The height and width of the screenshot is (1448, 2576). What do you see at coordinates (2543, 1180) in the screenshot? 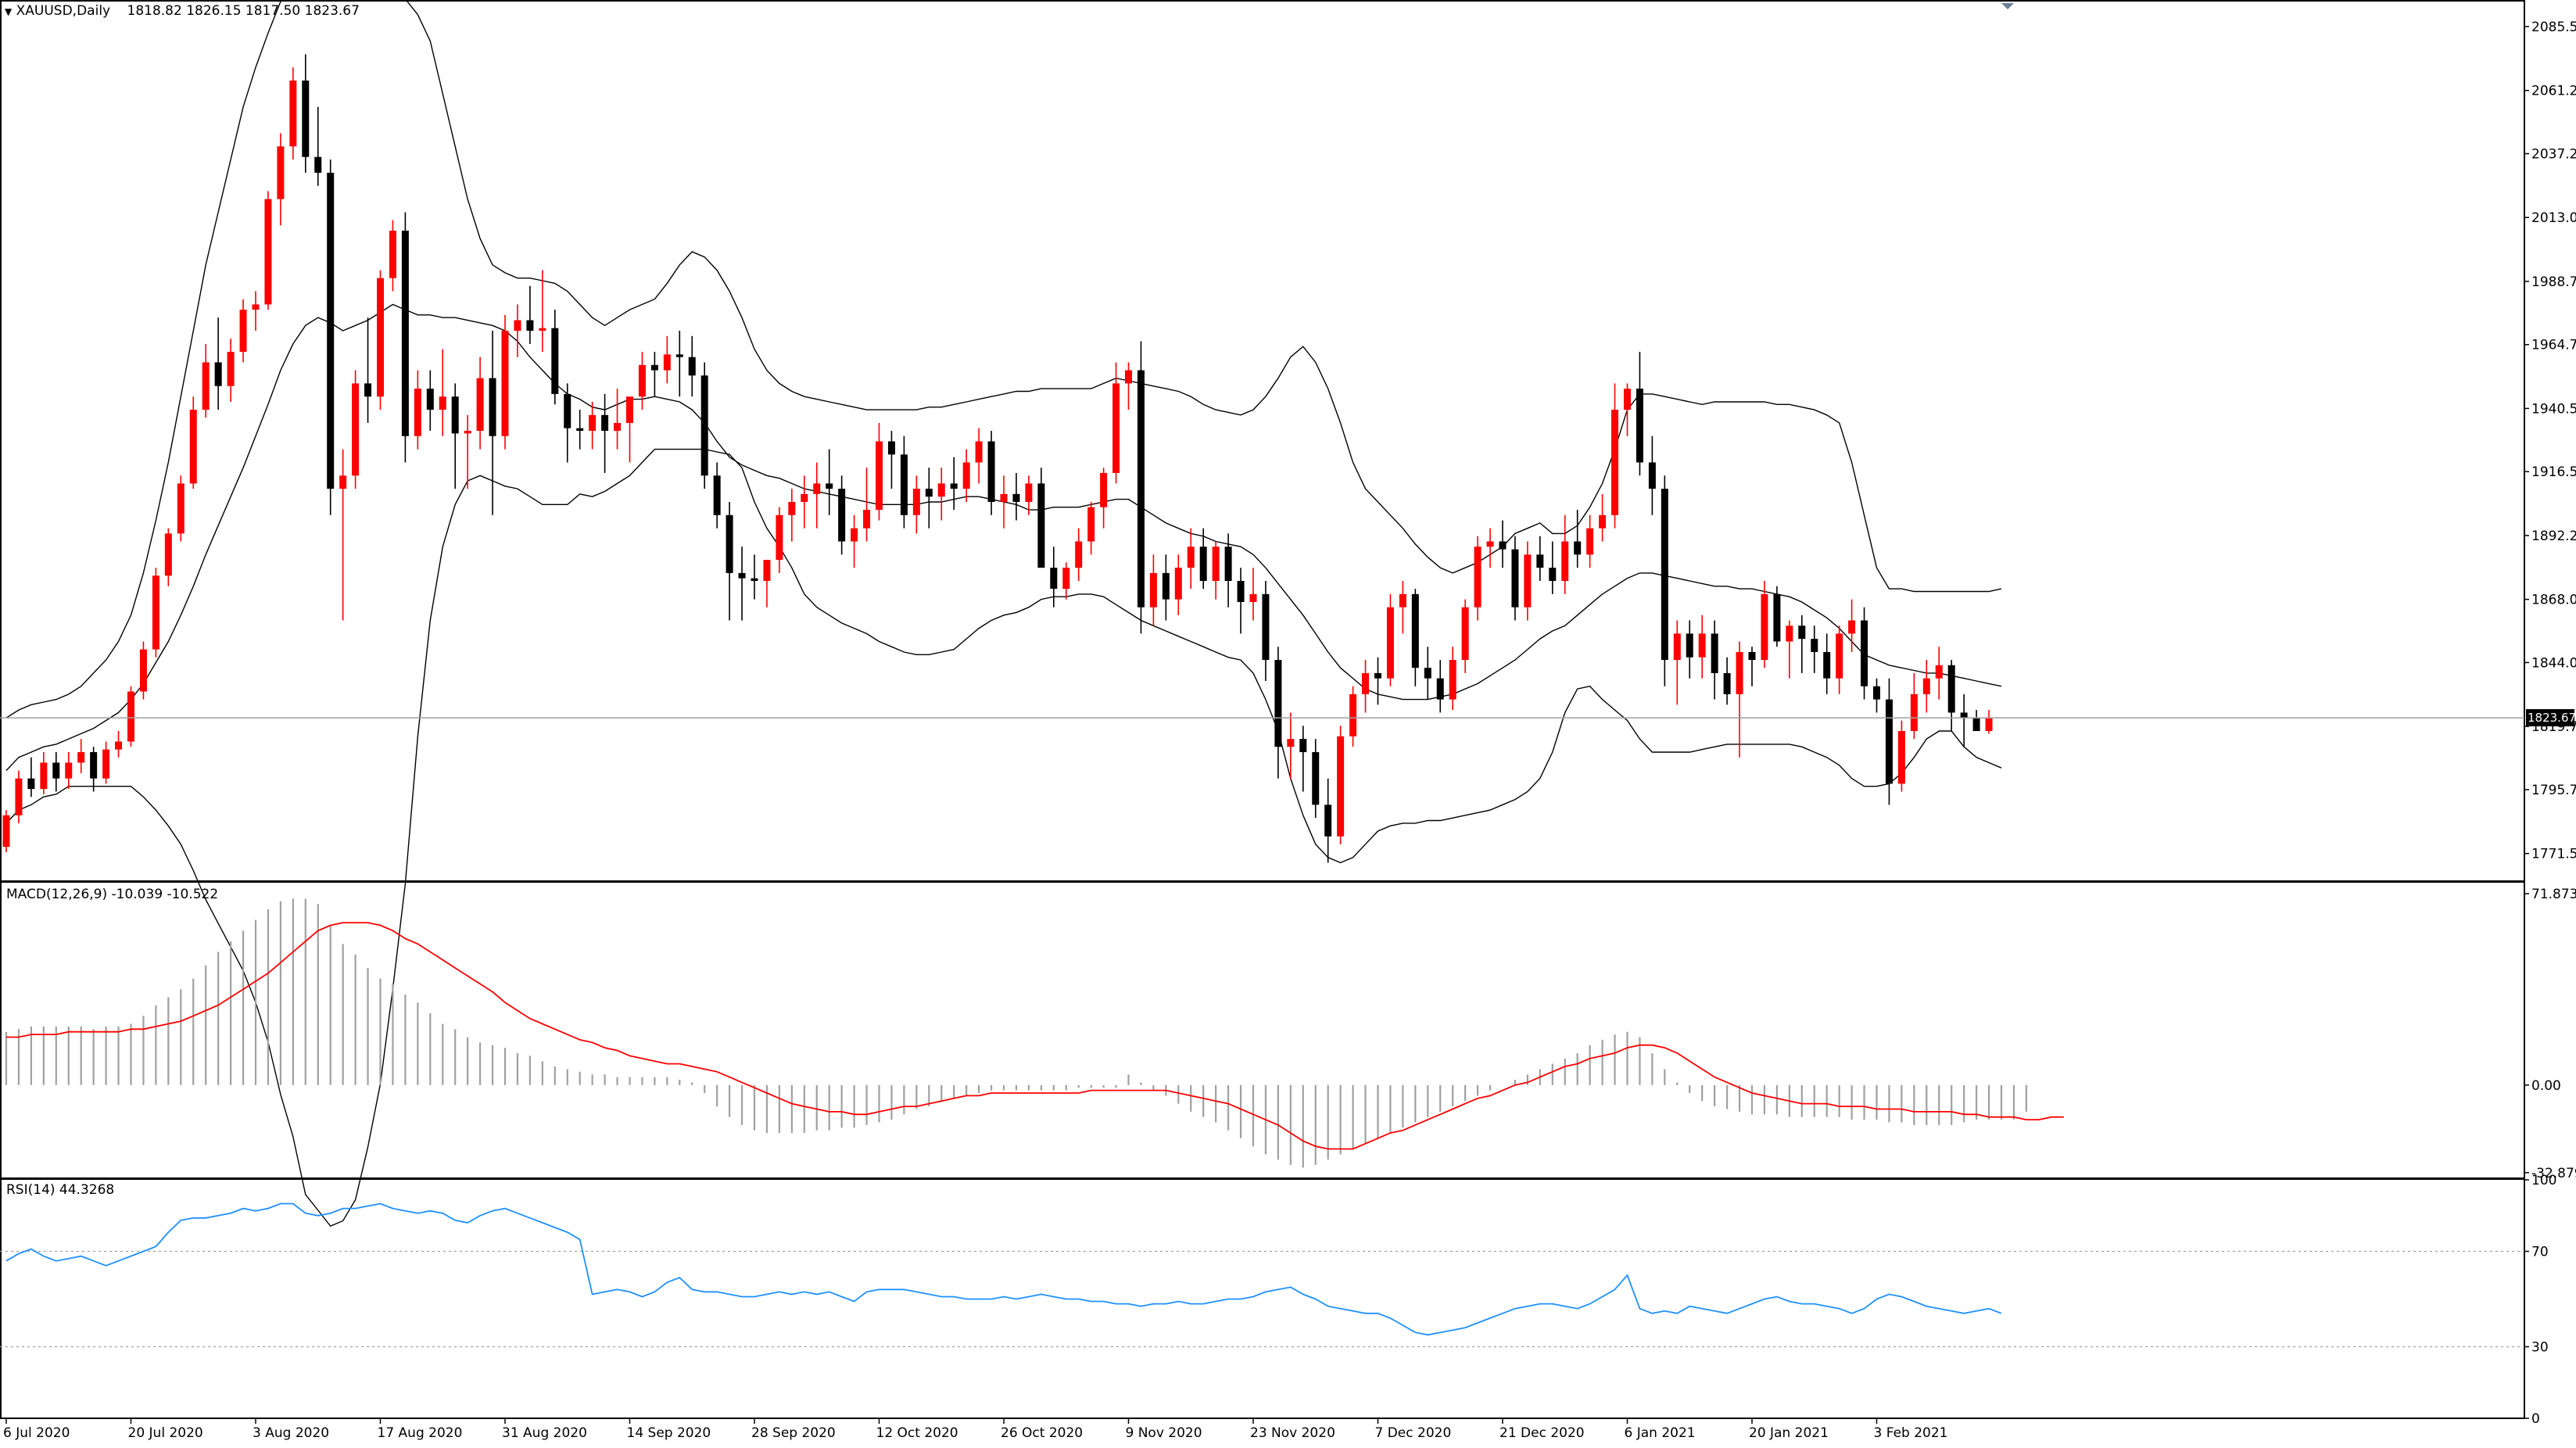
I see `rsi-tick-label: 100` at bounding box center [2543, 1180].